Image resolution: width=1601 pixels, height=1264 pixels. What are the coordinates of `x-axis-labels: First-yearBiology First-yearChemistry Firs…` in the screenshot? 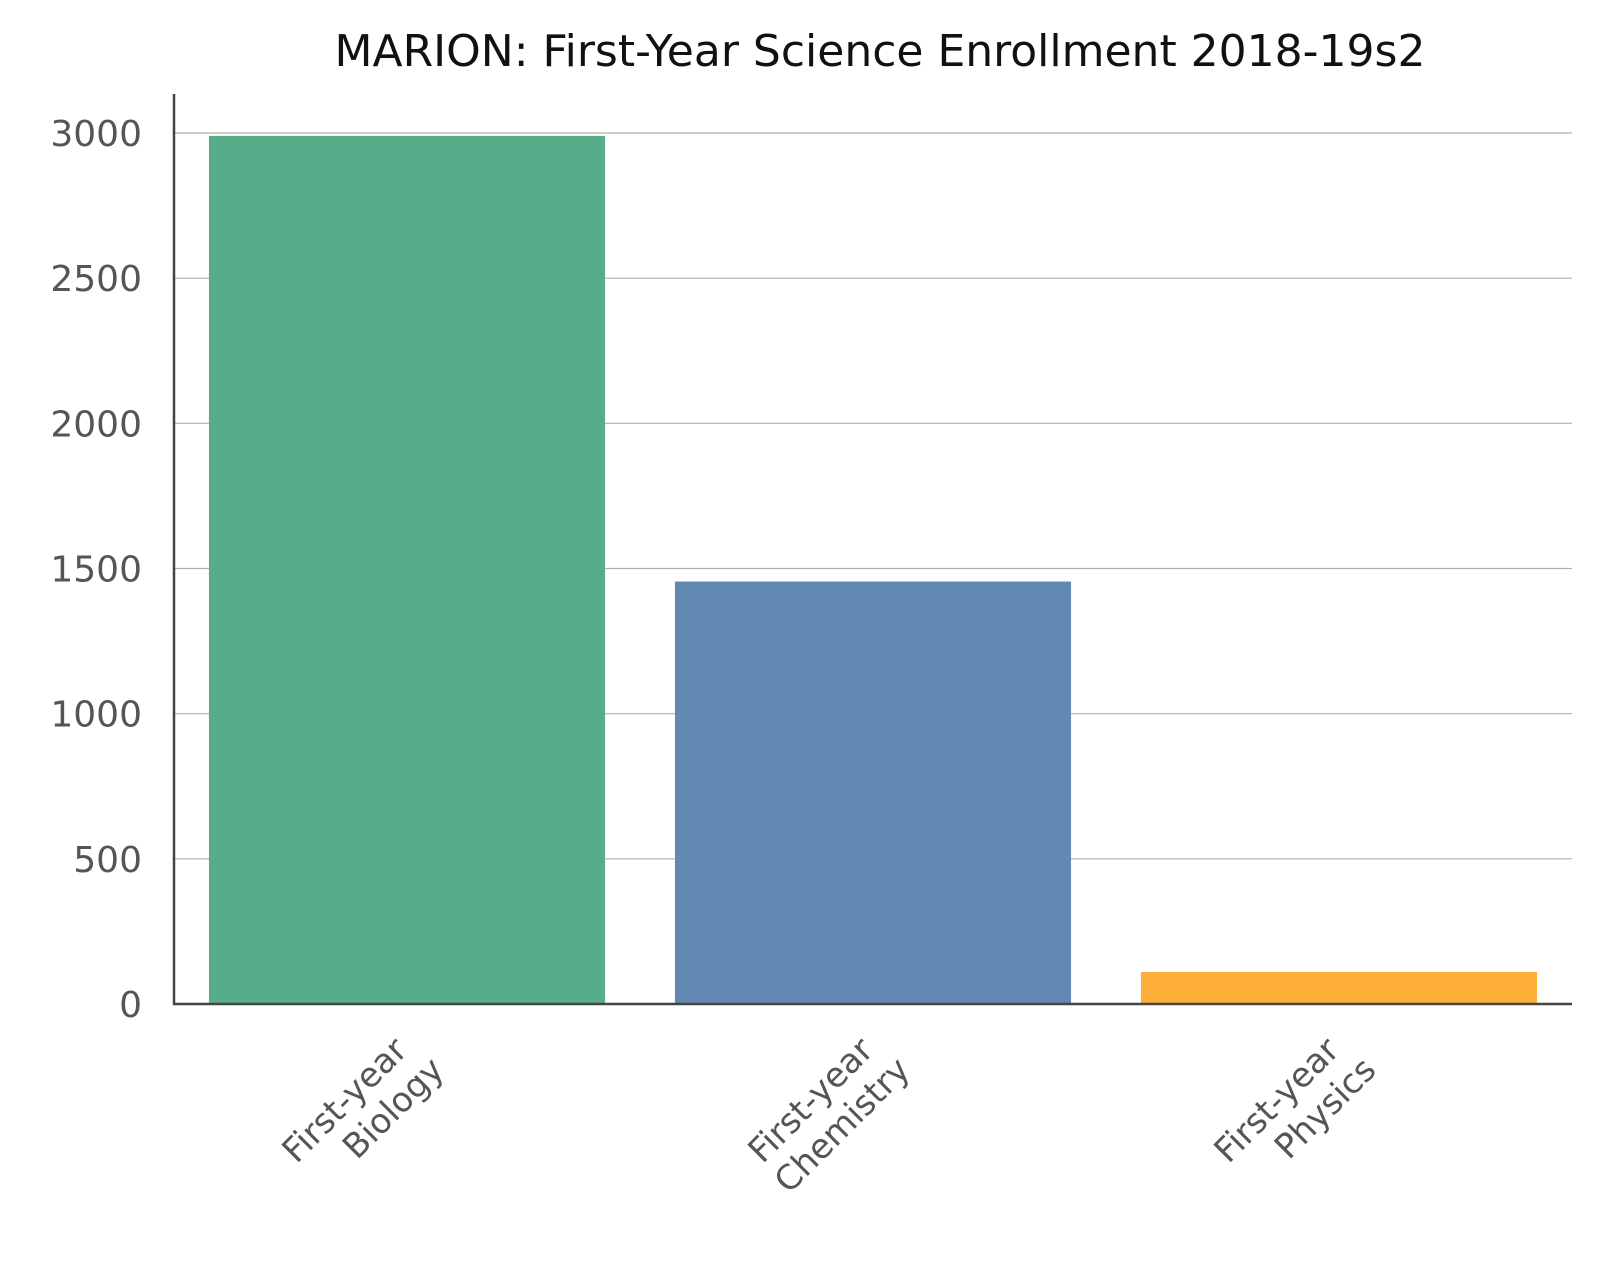 It's located at (830, 1112).